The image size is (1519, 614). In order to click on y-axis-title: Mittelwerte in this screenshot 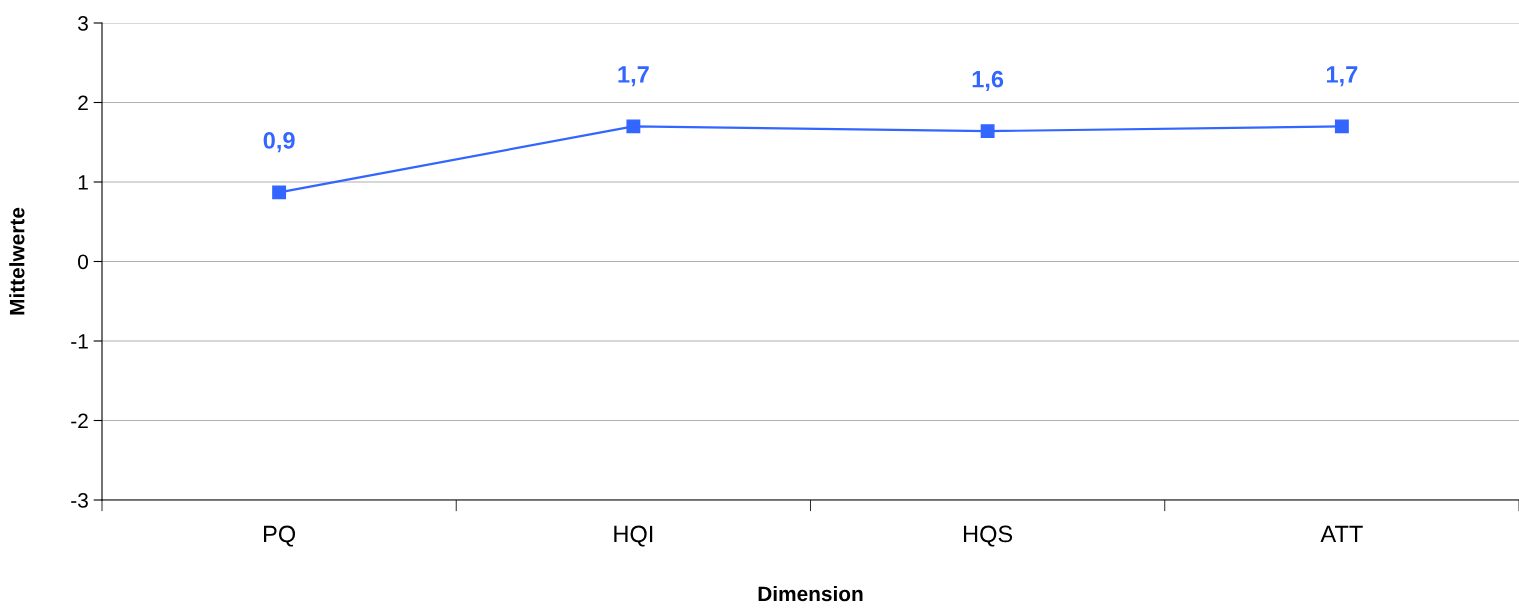, I will do `click(17, 261)`.